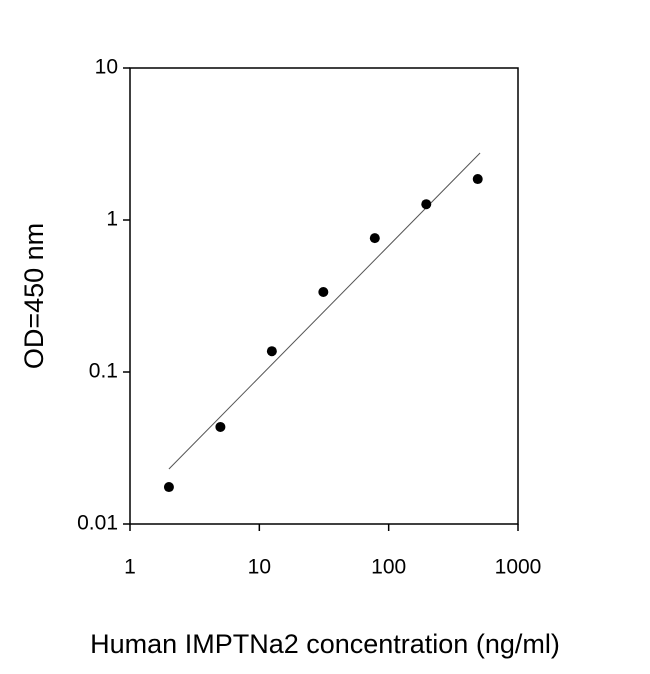 Image resolution: width=650 pixels, height=674 pixels. I want to click on x-tick-label: 1000, so click(518, 567).